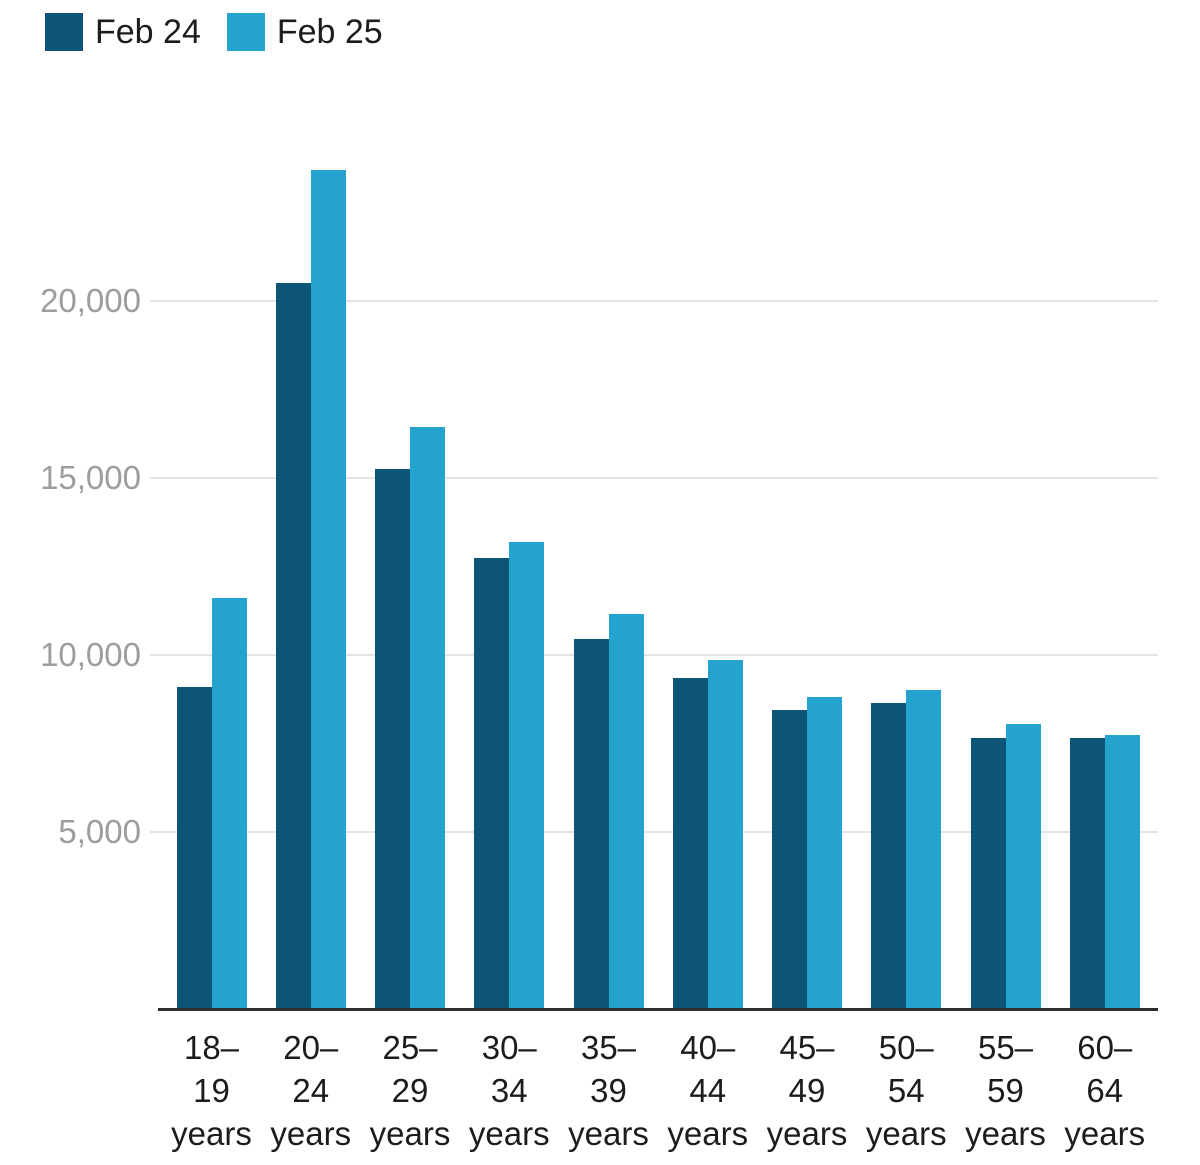 This screenshot has height=1165, width=1200. Describe the element at coordinates (90, 300) in the screenshot. I see `y-tick-label-20000: 20,000` at that location.